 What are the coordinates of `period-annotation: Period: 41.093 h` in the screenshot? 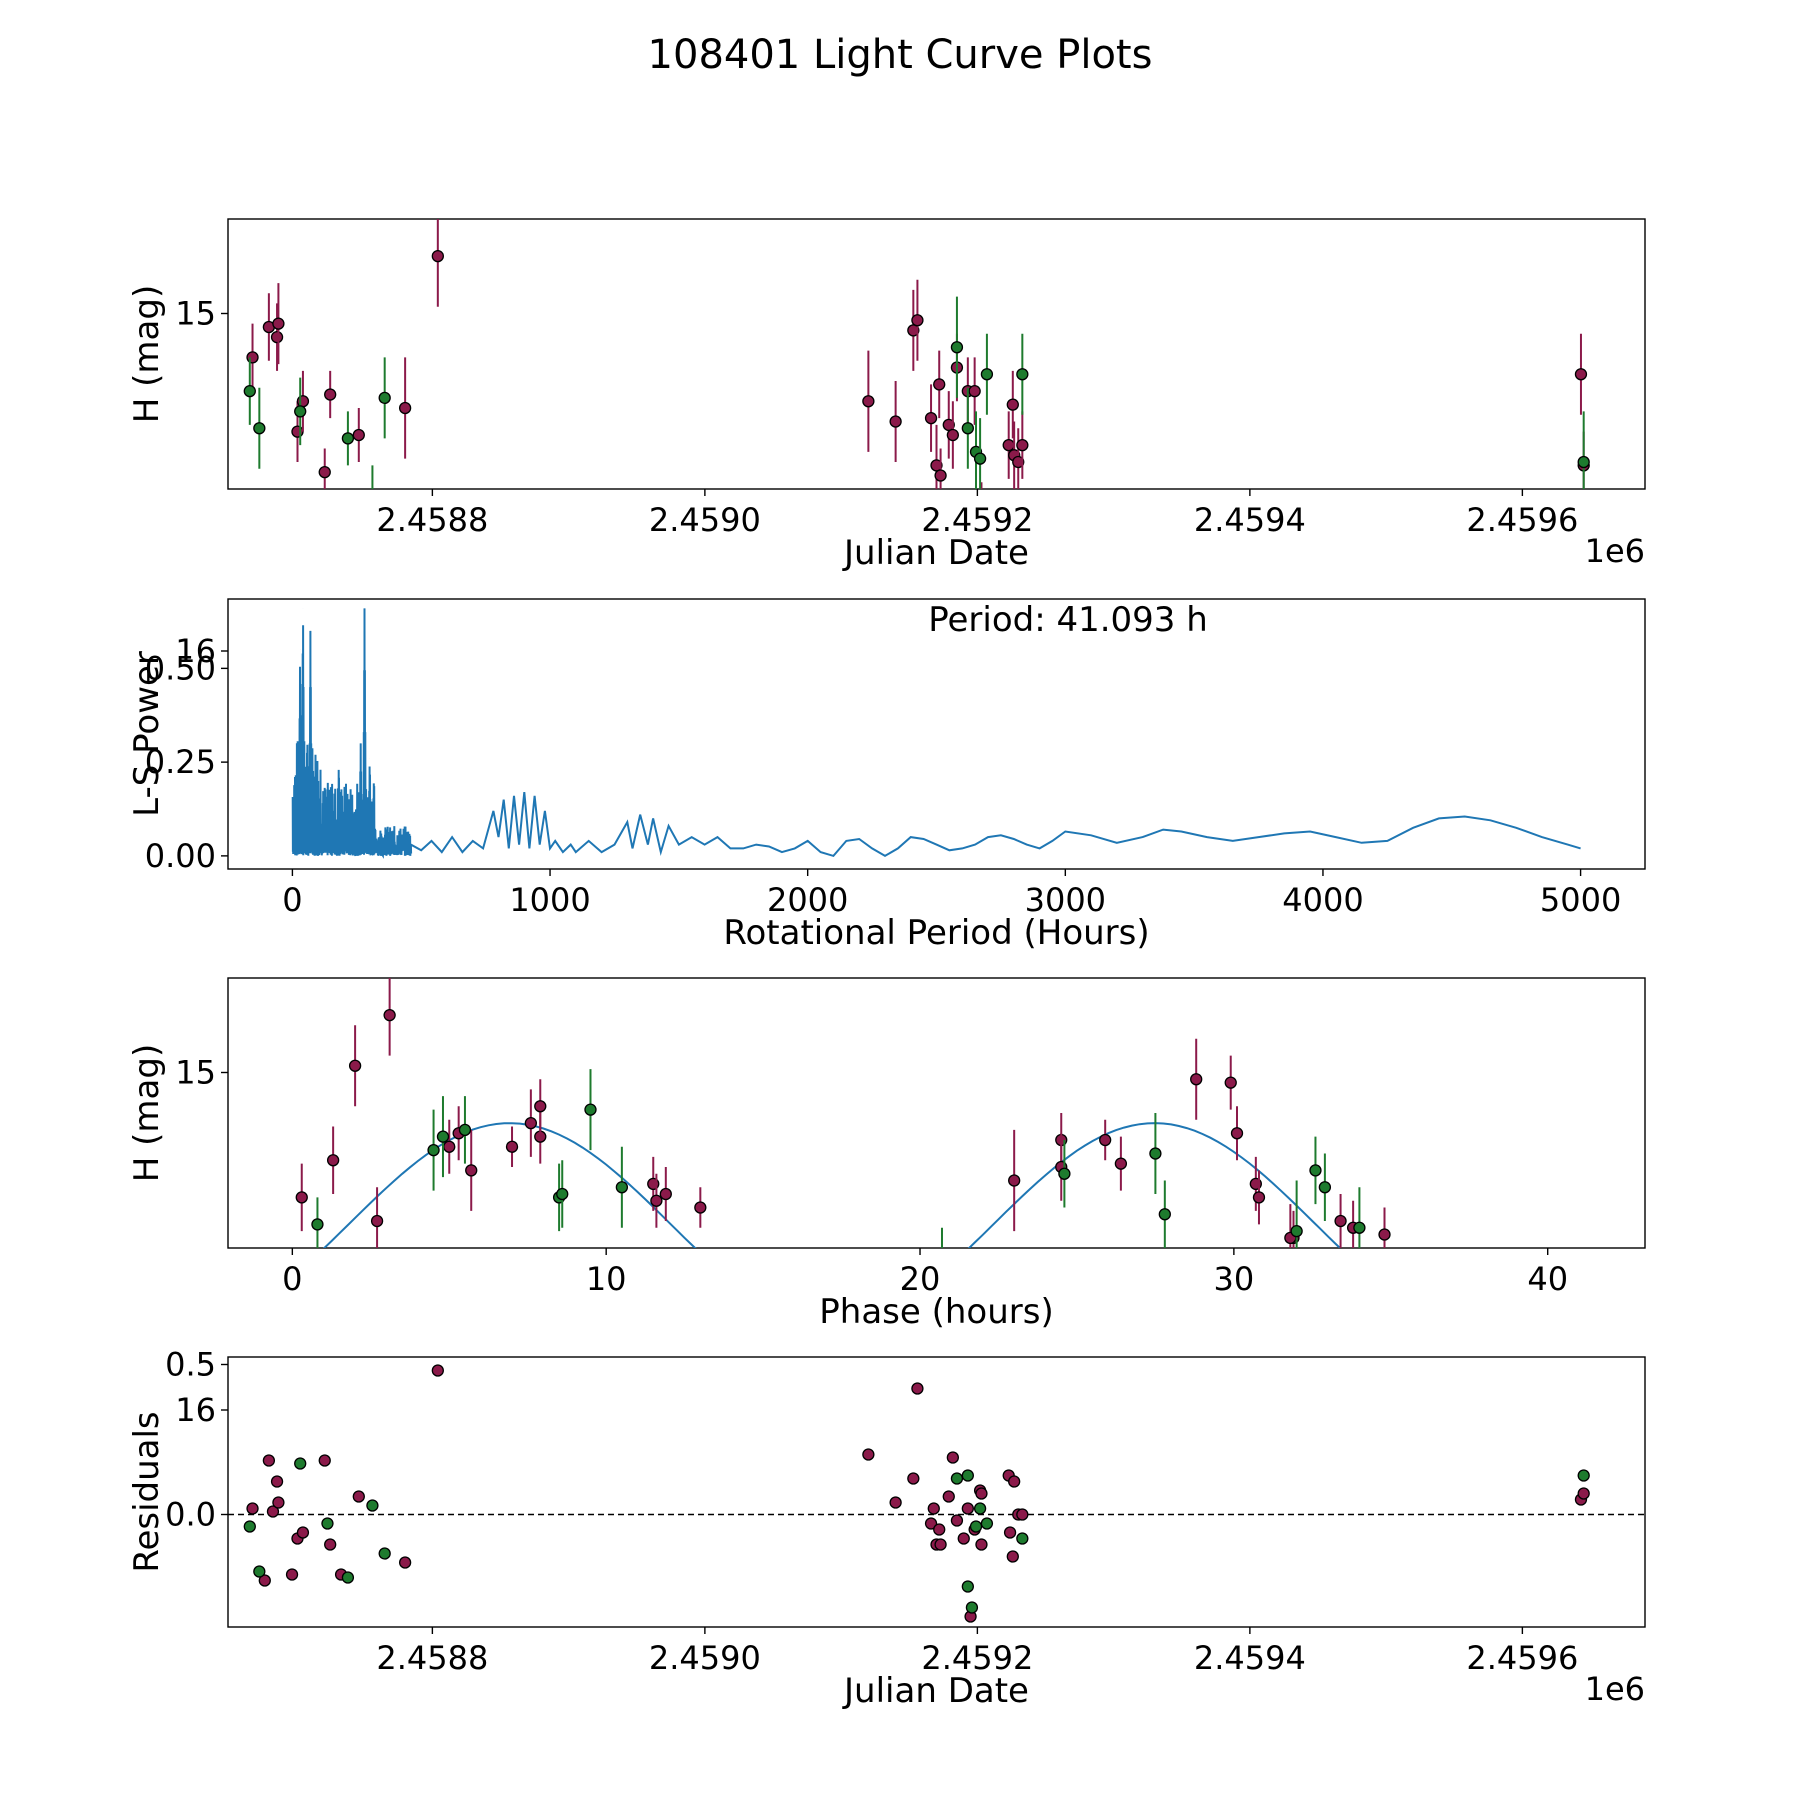 It's located at (1068, 620).